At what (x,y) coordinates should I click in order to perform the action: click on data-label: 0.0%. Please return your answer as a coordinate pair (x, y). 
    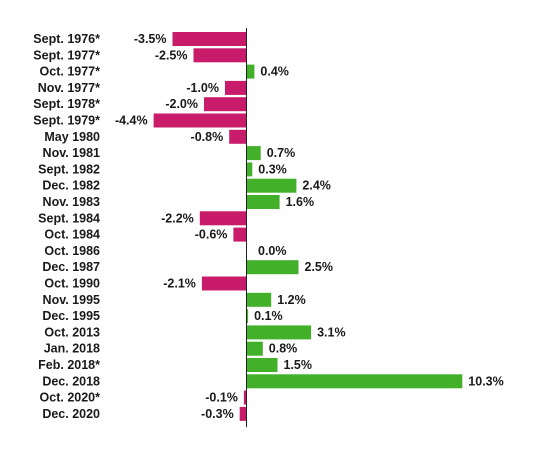
    Looking at the image, I should click on (272, 251).